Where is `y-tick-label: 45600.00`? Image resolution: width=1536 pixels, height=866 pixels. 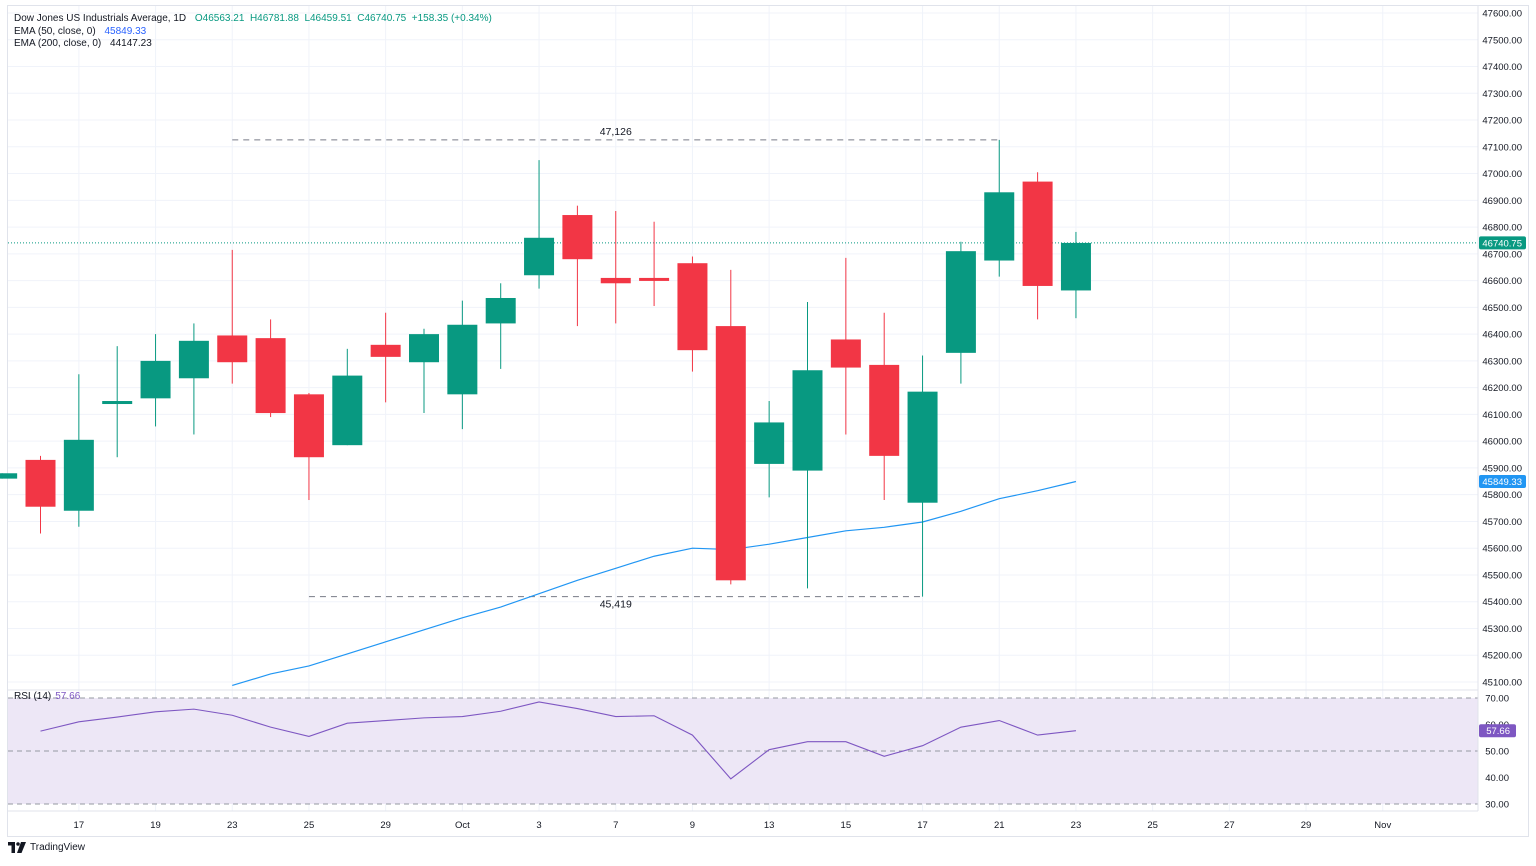 y-tick-label: 45600.00 is located at coordinates (1502, 549).